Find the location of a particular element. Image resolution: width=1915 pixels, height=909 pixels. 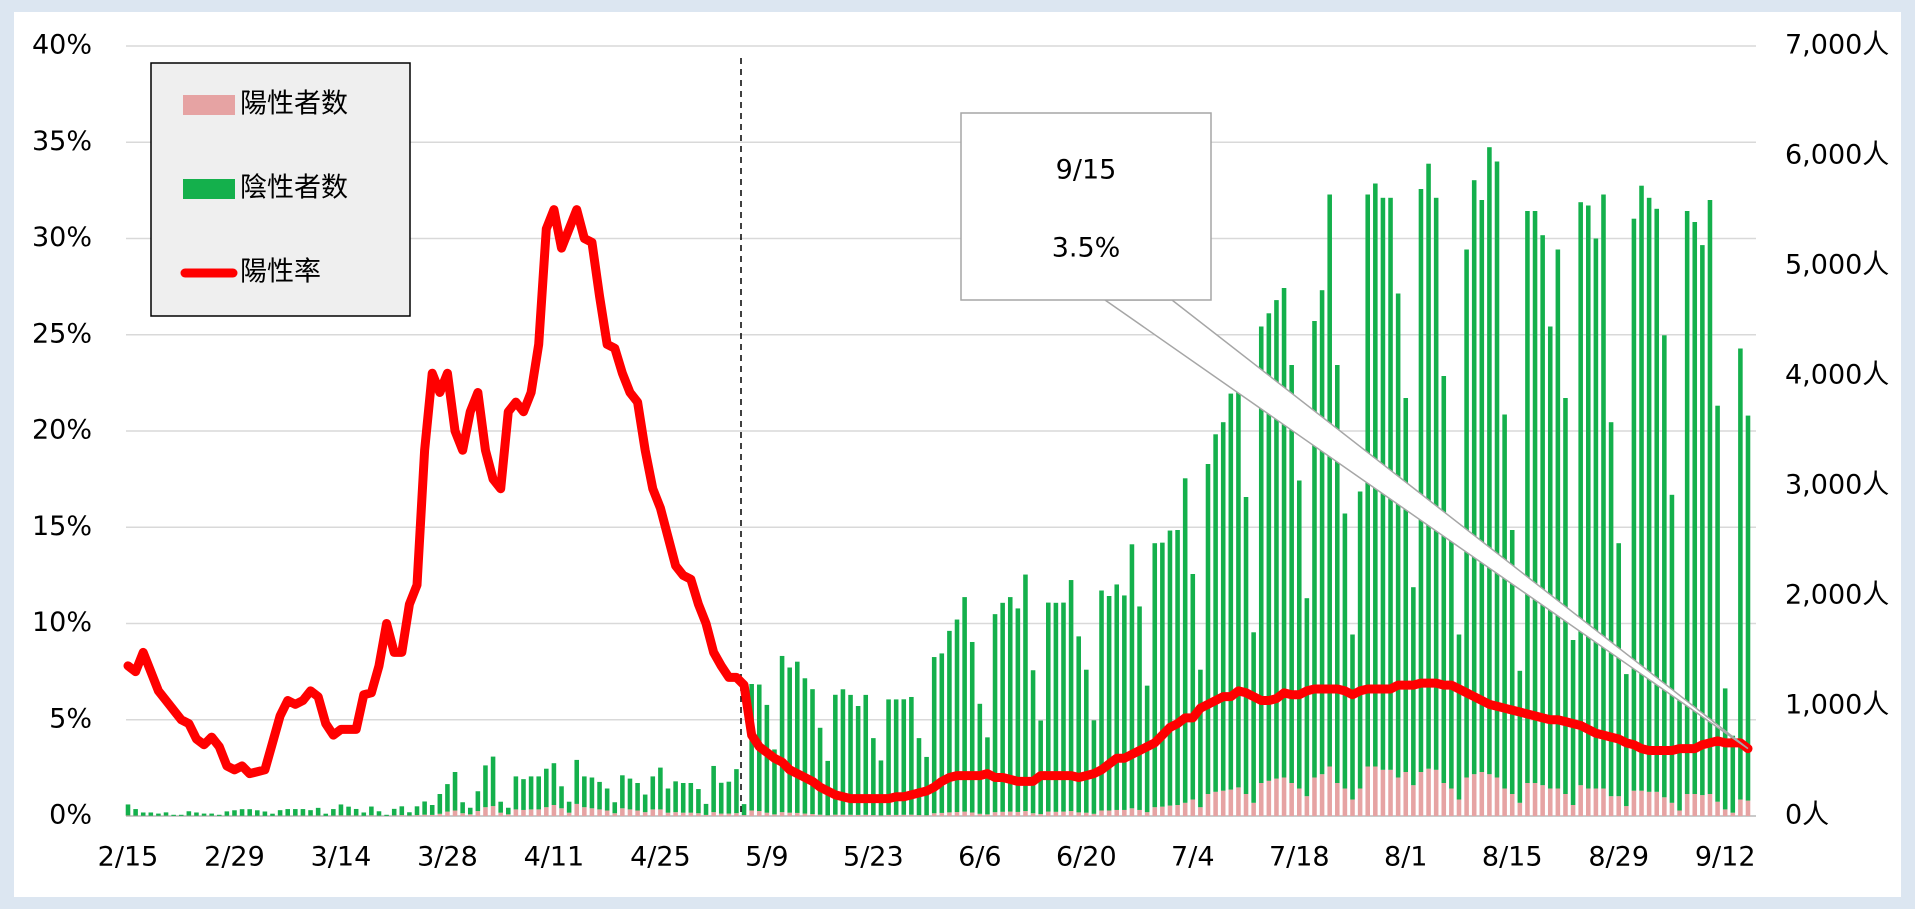

x-tick-label: 3/14 is located at coordinates (341, 857).